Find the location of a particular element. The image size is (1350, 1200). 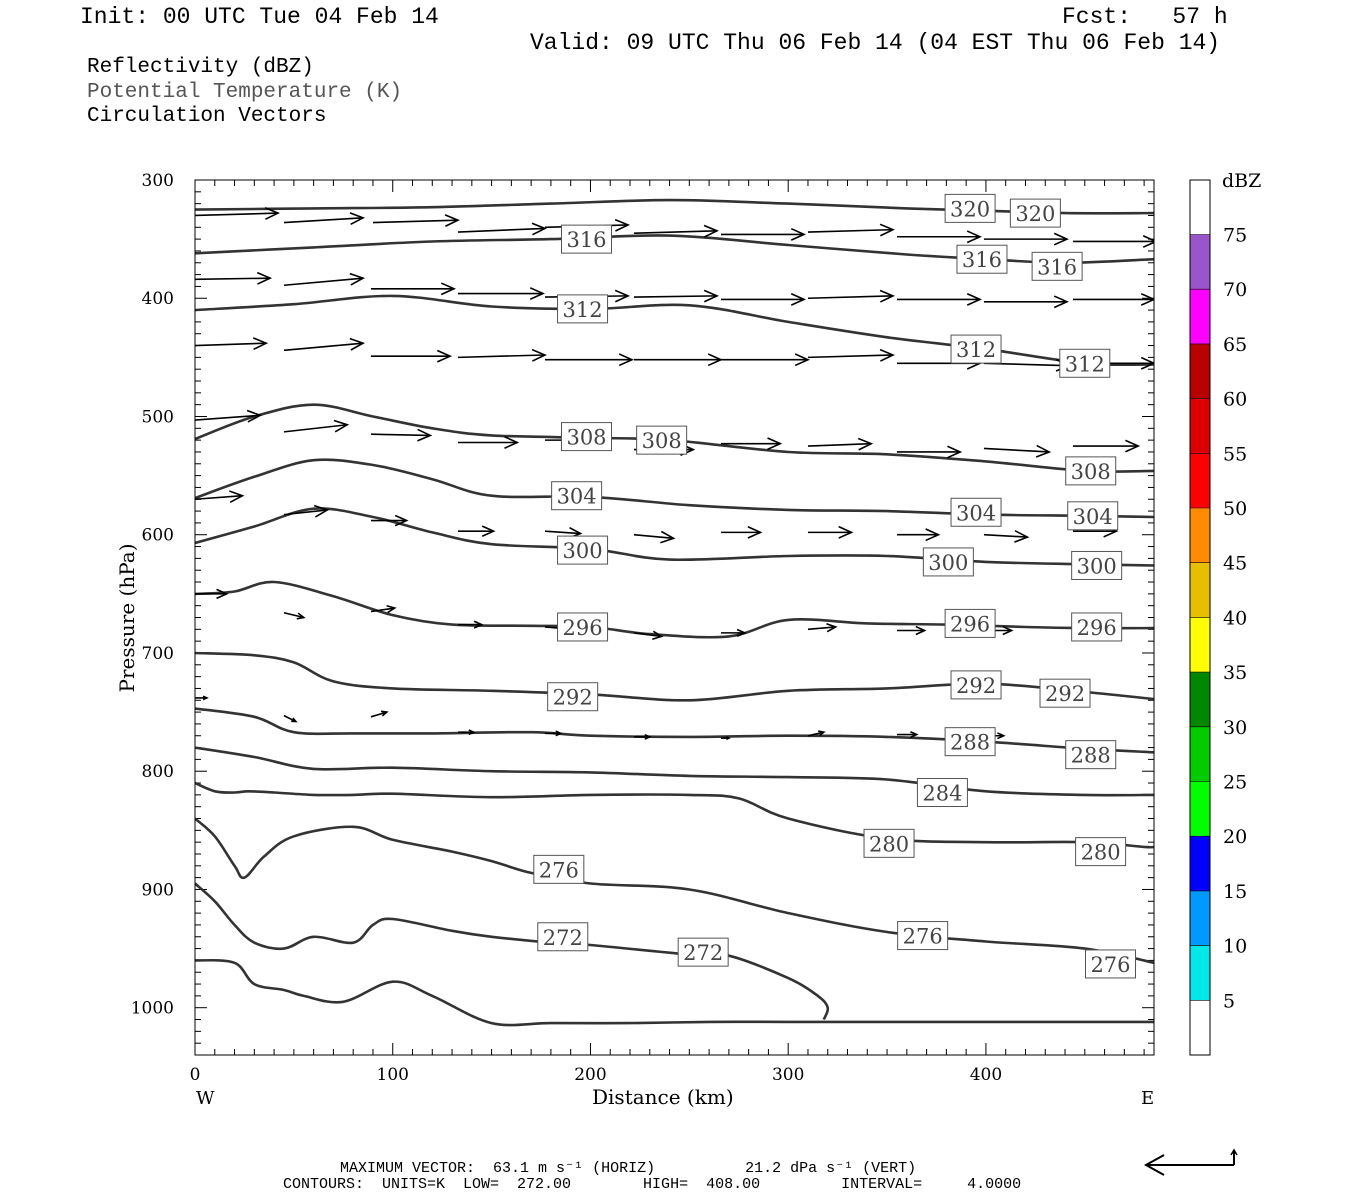

contour-label-text: 296 is located at coordinates (1097, 628).